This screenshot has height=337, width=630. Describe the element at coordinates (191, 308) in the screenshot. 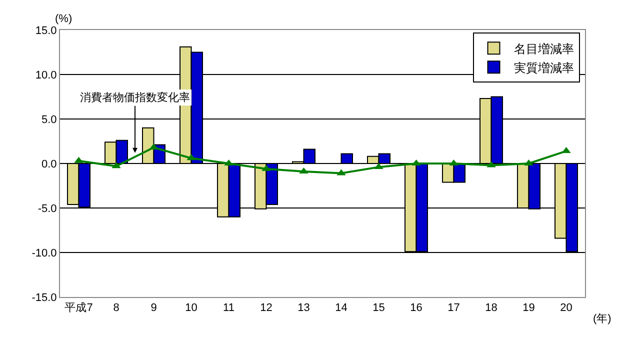

I see `x-tick-label: 10` at that location.